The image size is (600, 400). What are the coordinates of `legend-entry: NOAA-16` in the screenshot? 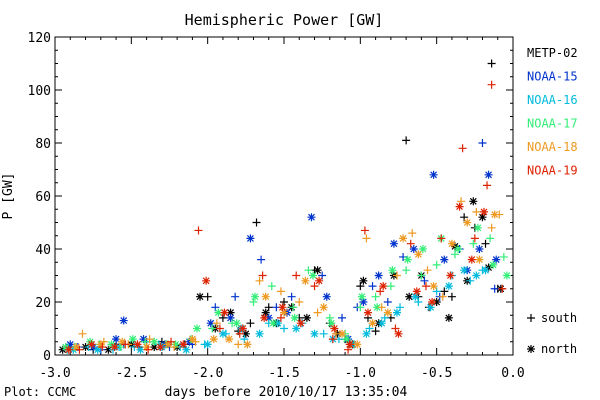 It's located at (552, 100).